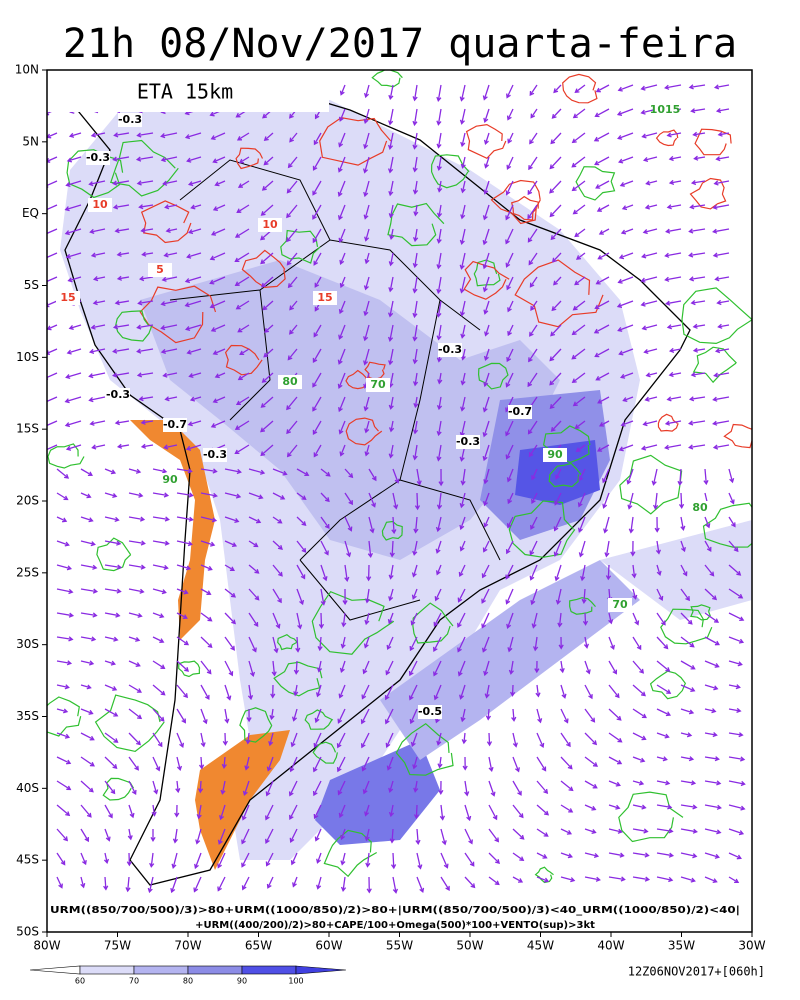  I want to click on model-label-box, so click(188, 91).